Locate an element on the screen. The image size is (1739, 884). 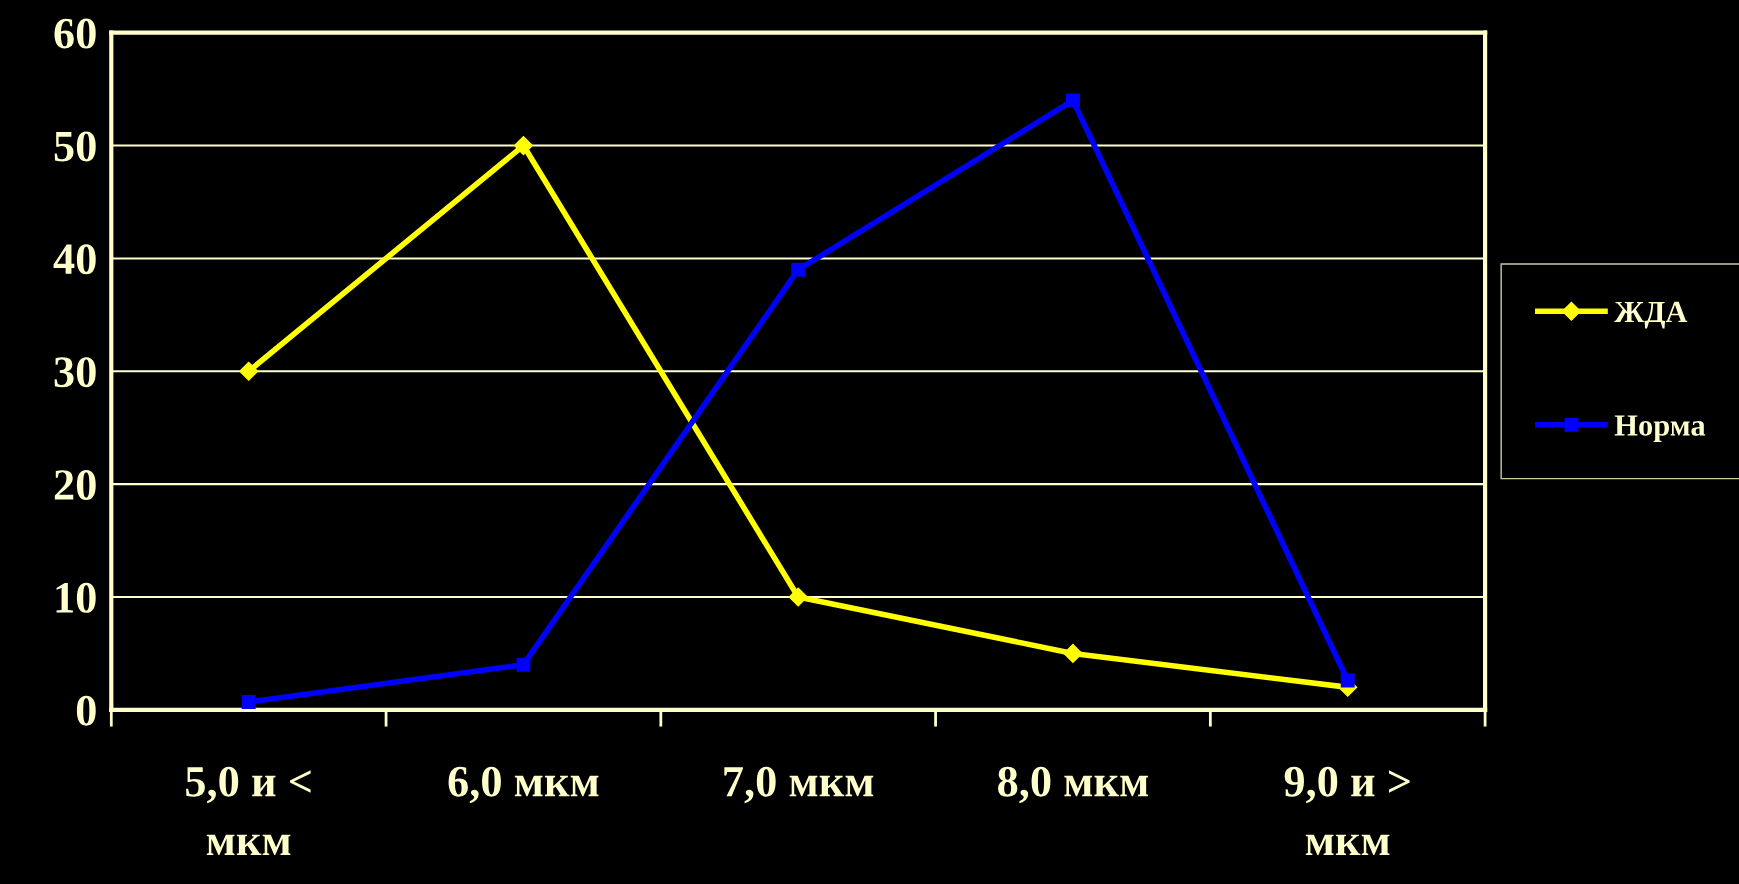
x-tick-label: 7,0 мкм is located at coordinates (799, 785).